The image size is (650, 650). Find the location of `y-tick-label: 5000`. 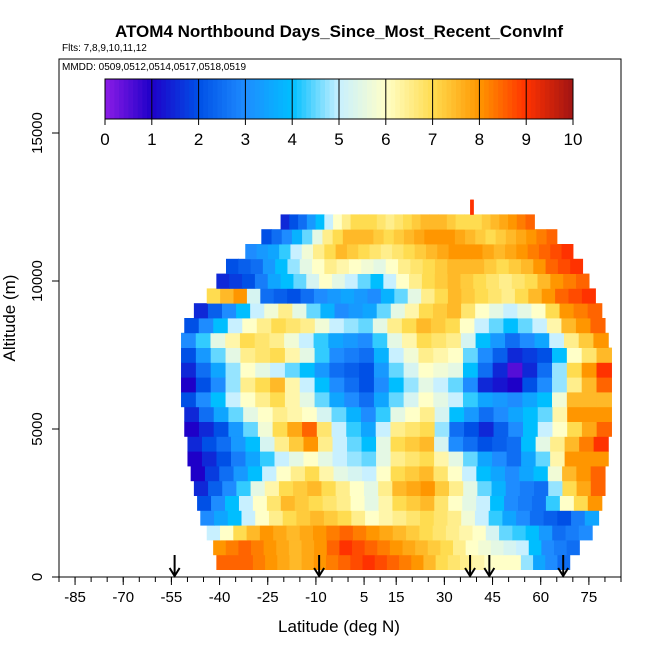

y-tick-label: 5000 is located at coordinates (37, 428).